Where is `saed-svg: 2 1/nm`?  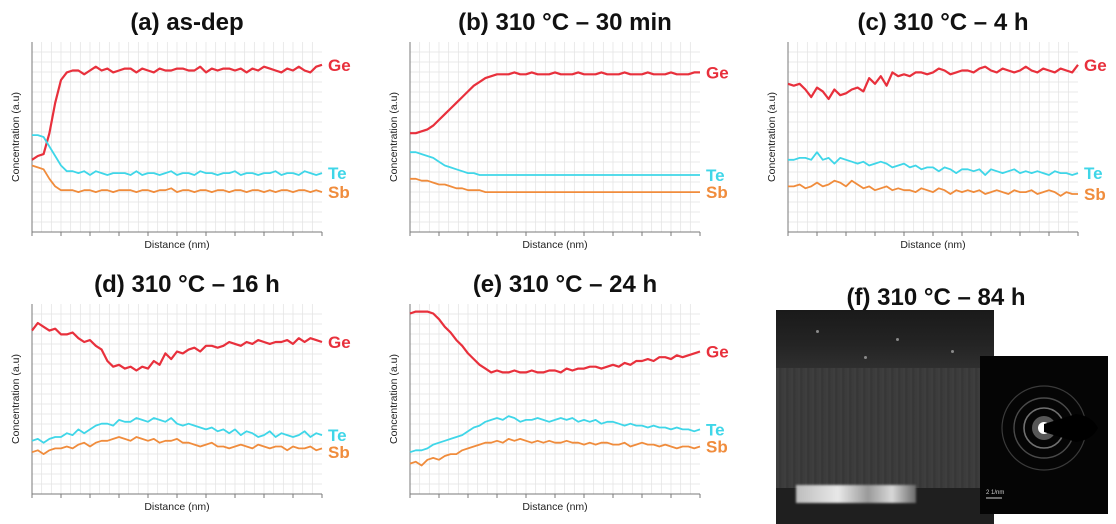 saed-svg: 2 1/nm is located at coordinates (1042, 442).